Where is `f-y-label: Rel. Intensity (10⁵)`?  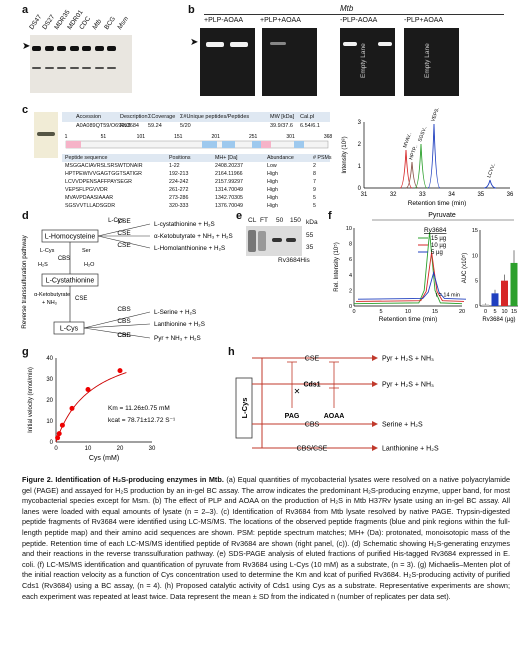
f-y-label: Rel. Intensity (10⁵) is located at coordinates (336, 267).